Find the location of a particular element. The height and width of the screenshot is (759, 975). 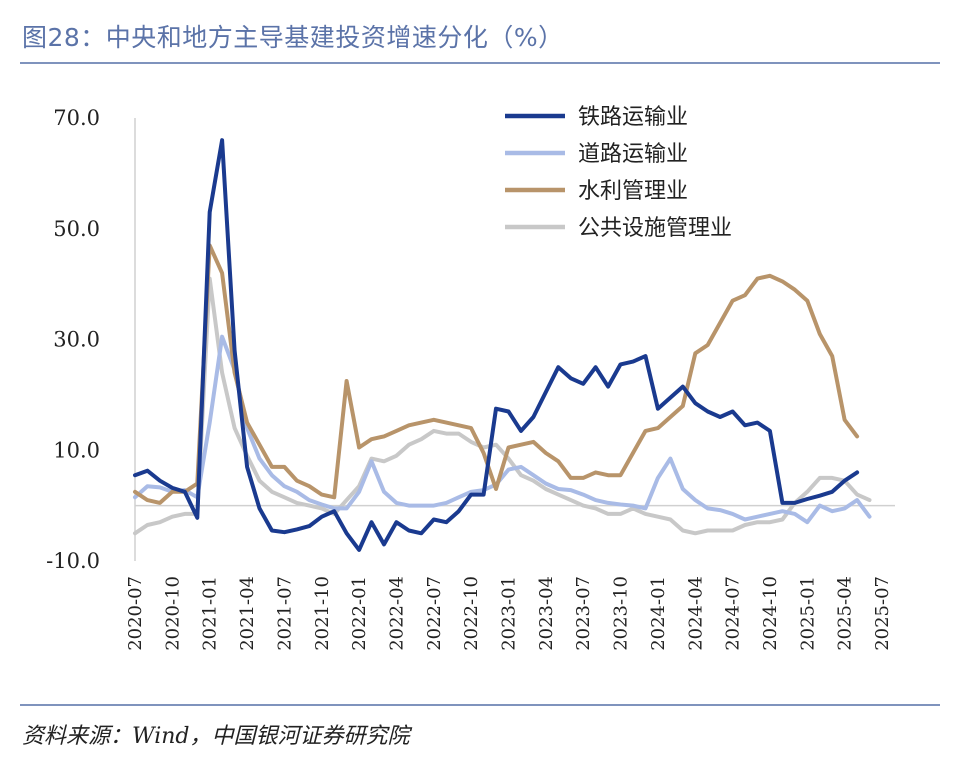

legend-label: 铁路运输业 is located at coordinates (633, 117).